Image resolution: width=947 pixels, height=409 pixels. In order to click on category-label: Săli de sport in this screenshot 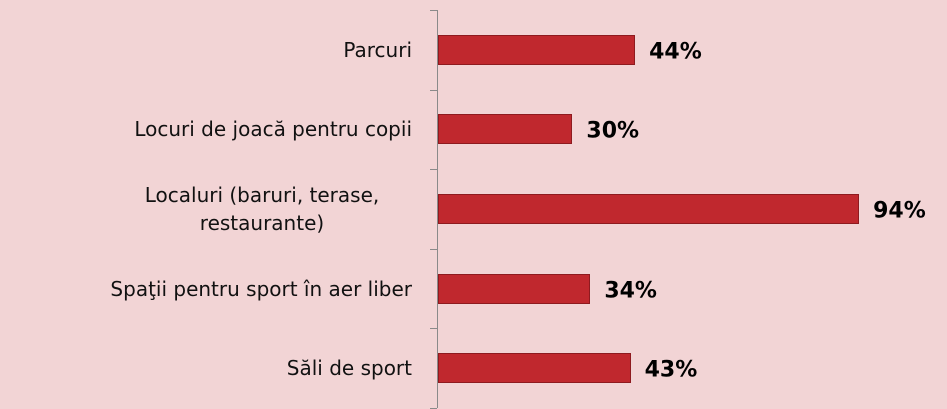, I will do `click(349, 368)`.